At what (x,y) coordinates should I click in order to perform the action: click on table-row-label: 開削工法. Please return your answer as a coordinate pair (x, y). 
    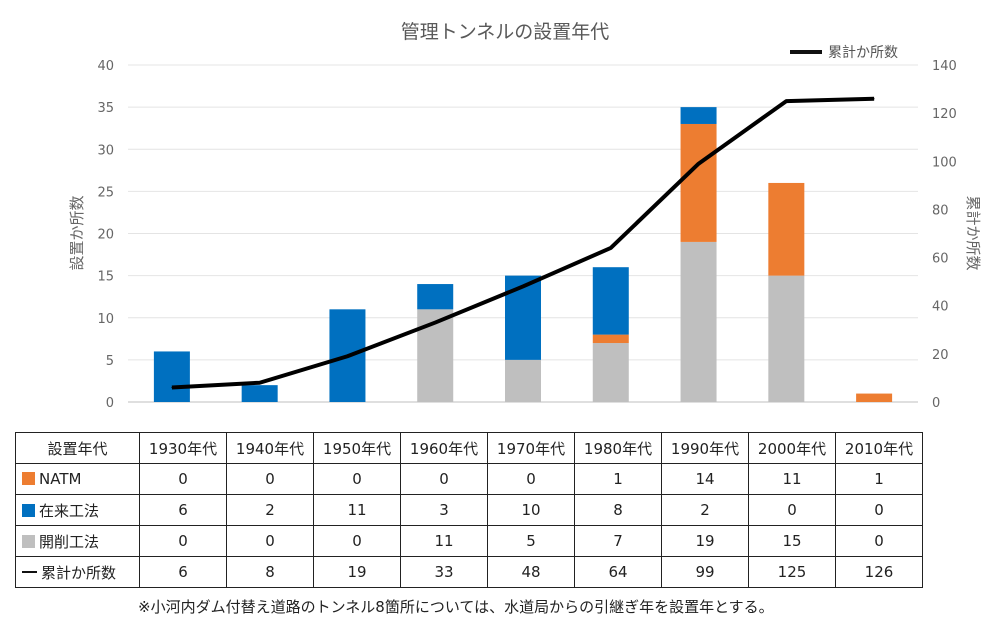
    Looking at the image, I should click on (77, 541).